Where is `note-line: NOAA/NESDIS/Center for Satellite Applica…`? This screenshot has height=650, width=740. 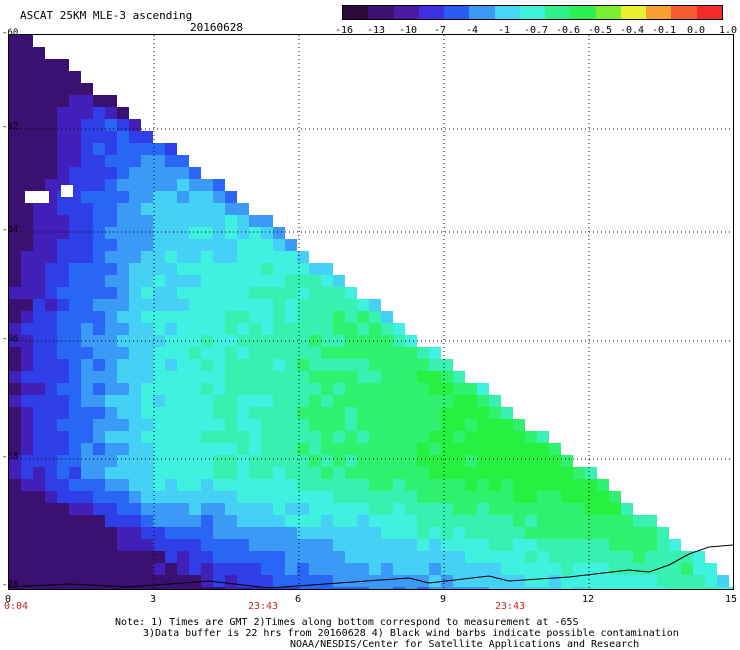 note-line: NOAA/NESDIS/Center for Satellite Applica… is located at coordinates (465, 644).